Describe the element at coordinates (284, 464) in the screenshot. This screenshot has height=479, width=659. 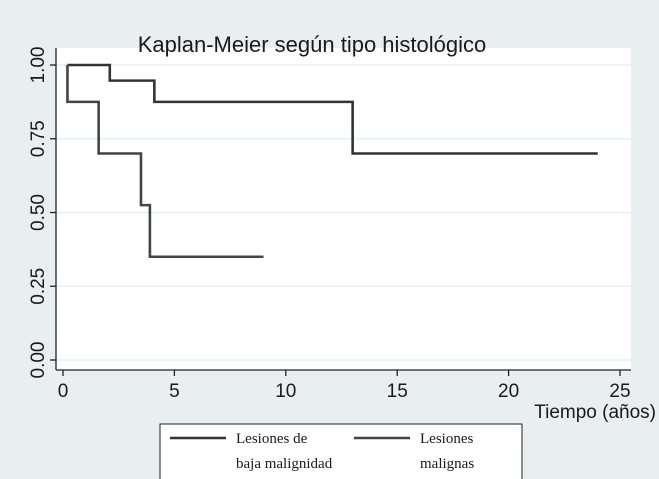
I see `legend-label-0-line2: baja malignidad` at that location.